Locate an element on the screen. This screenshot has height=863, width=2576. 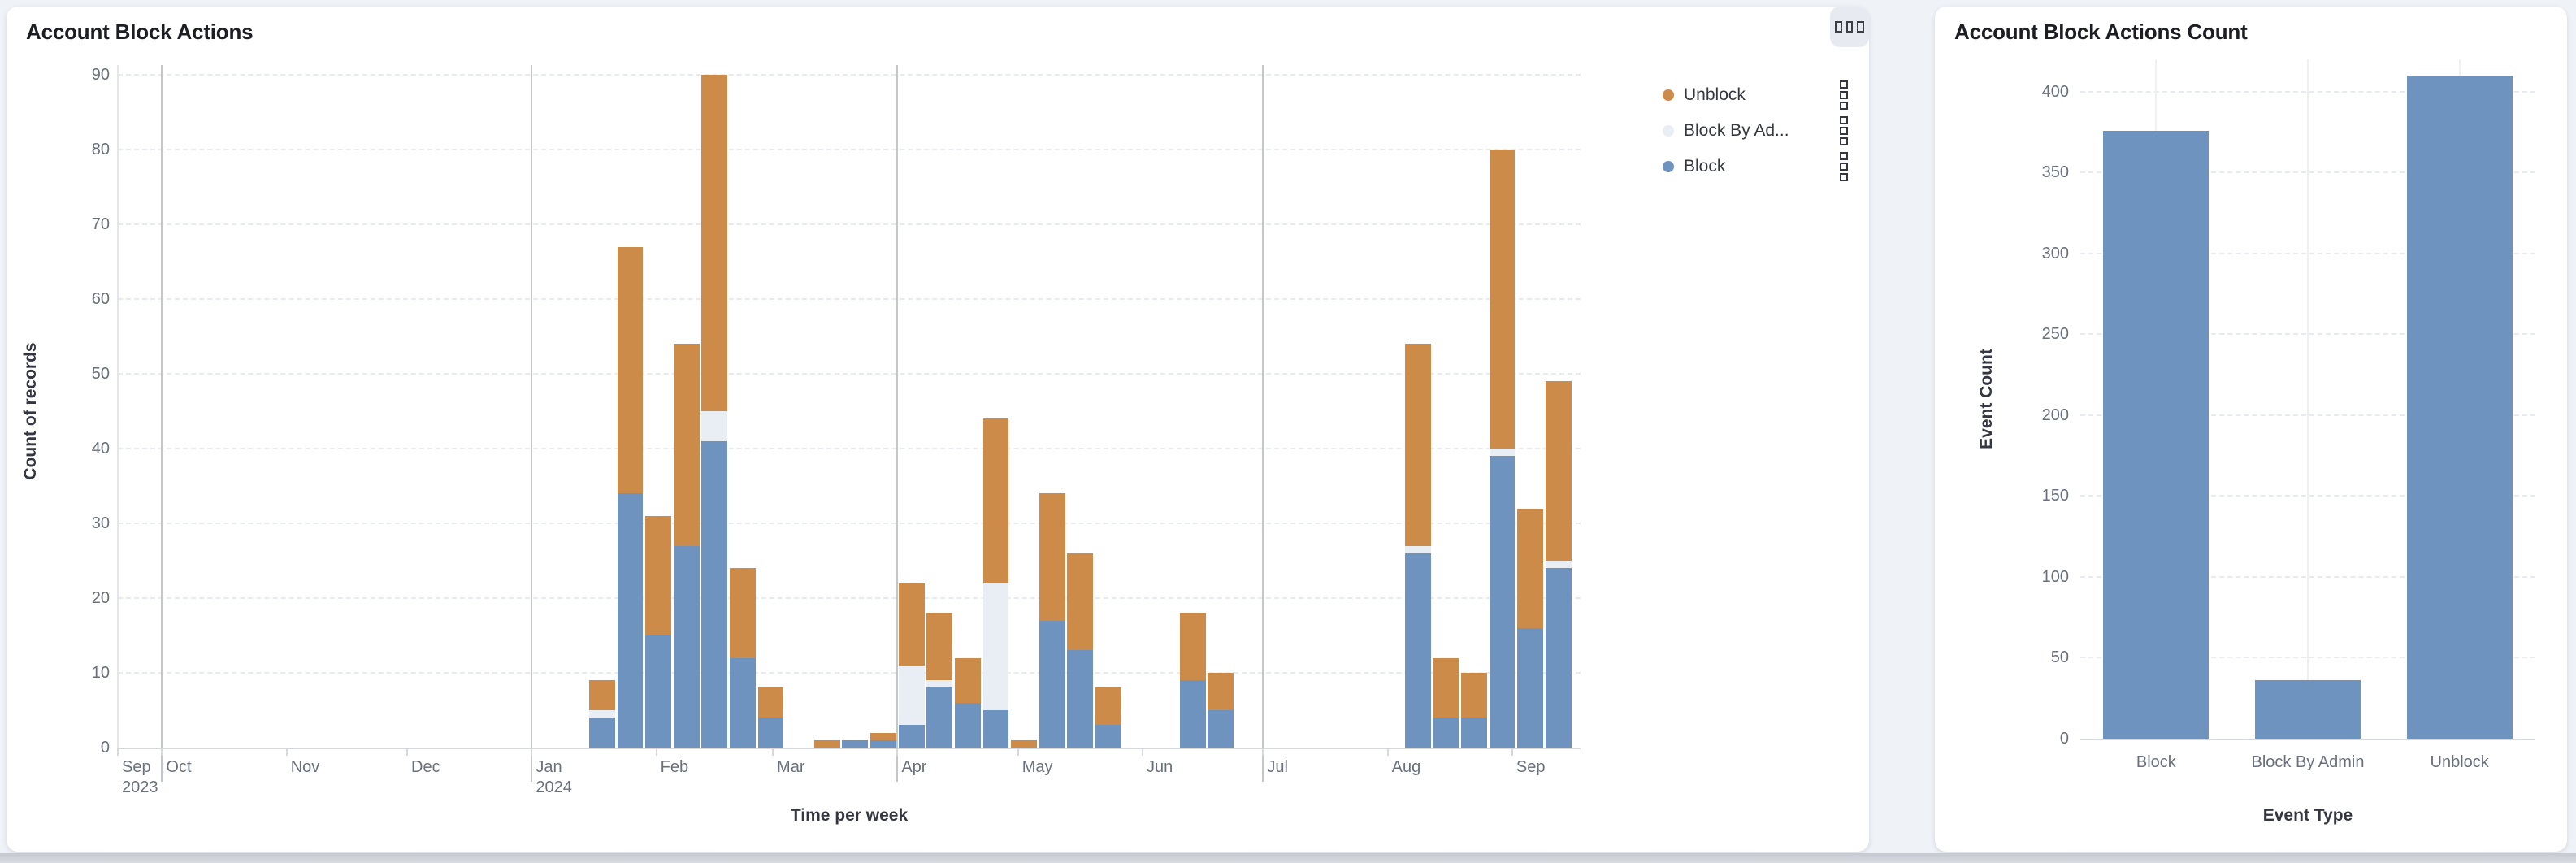
legend-item-block: Block is located at coordinates (1761, 166).